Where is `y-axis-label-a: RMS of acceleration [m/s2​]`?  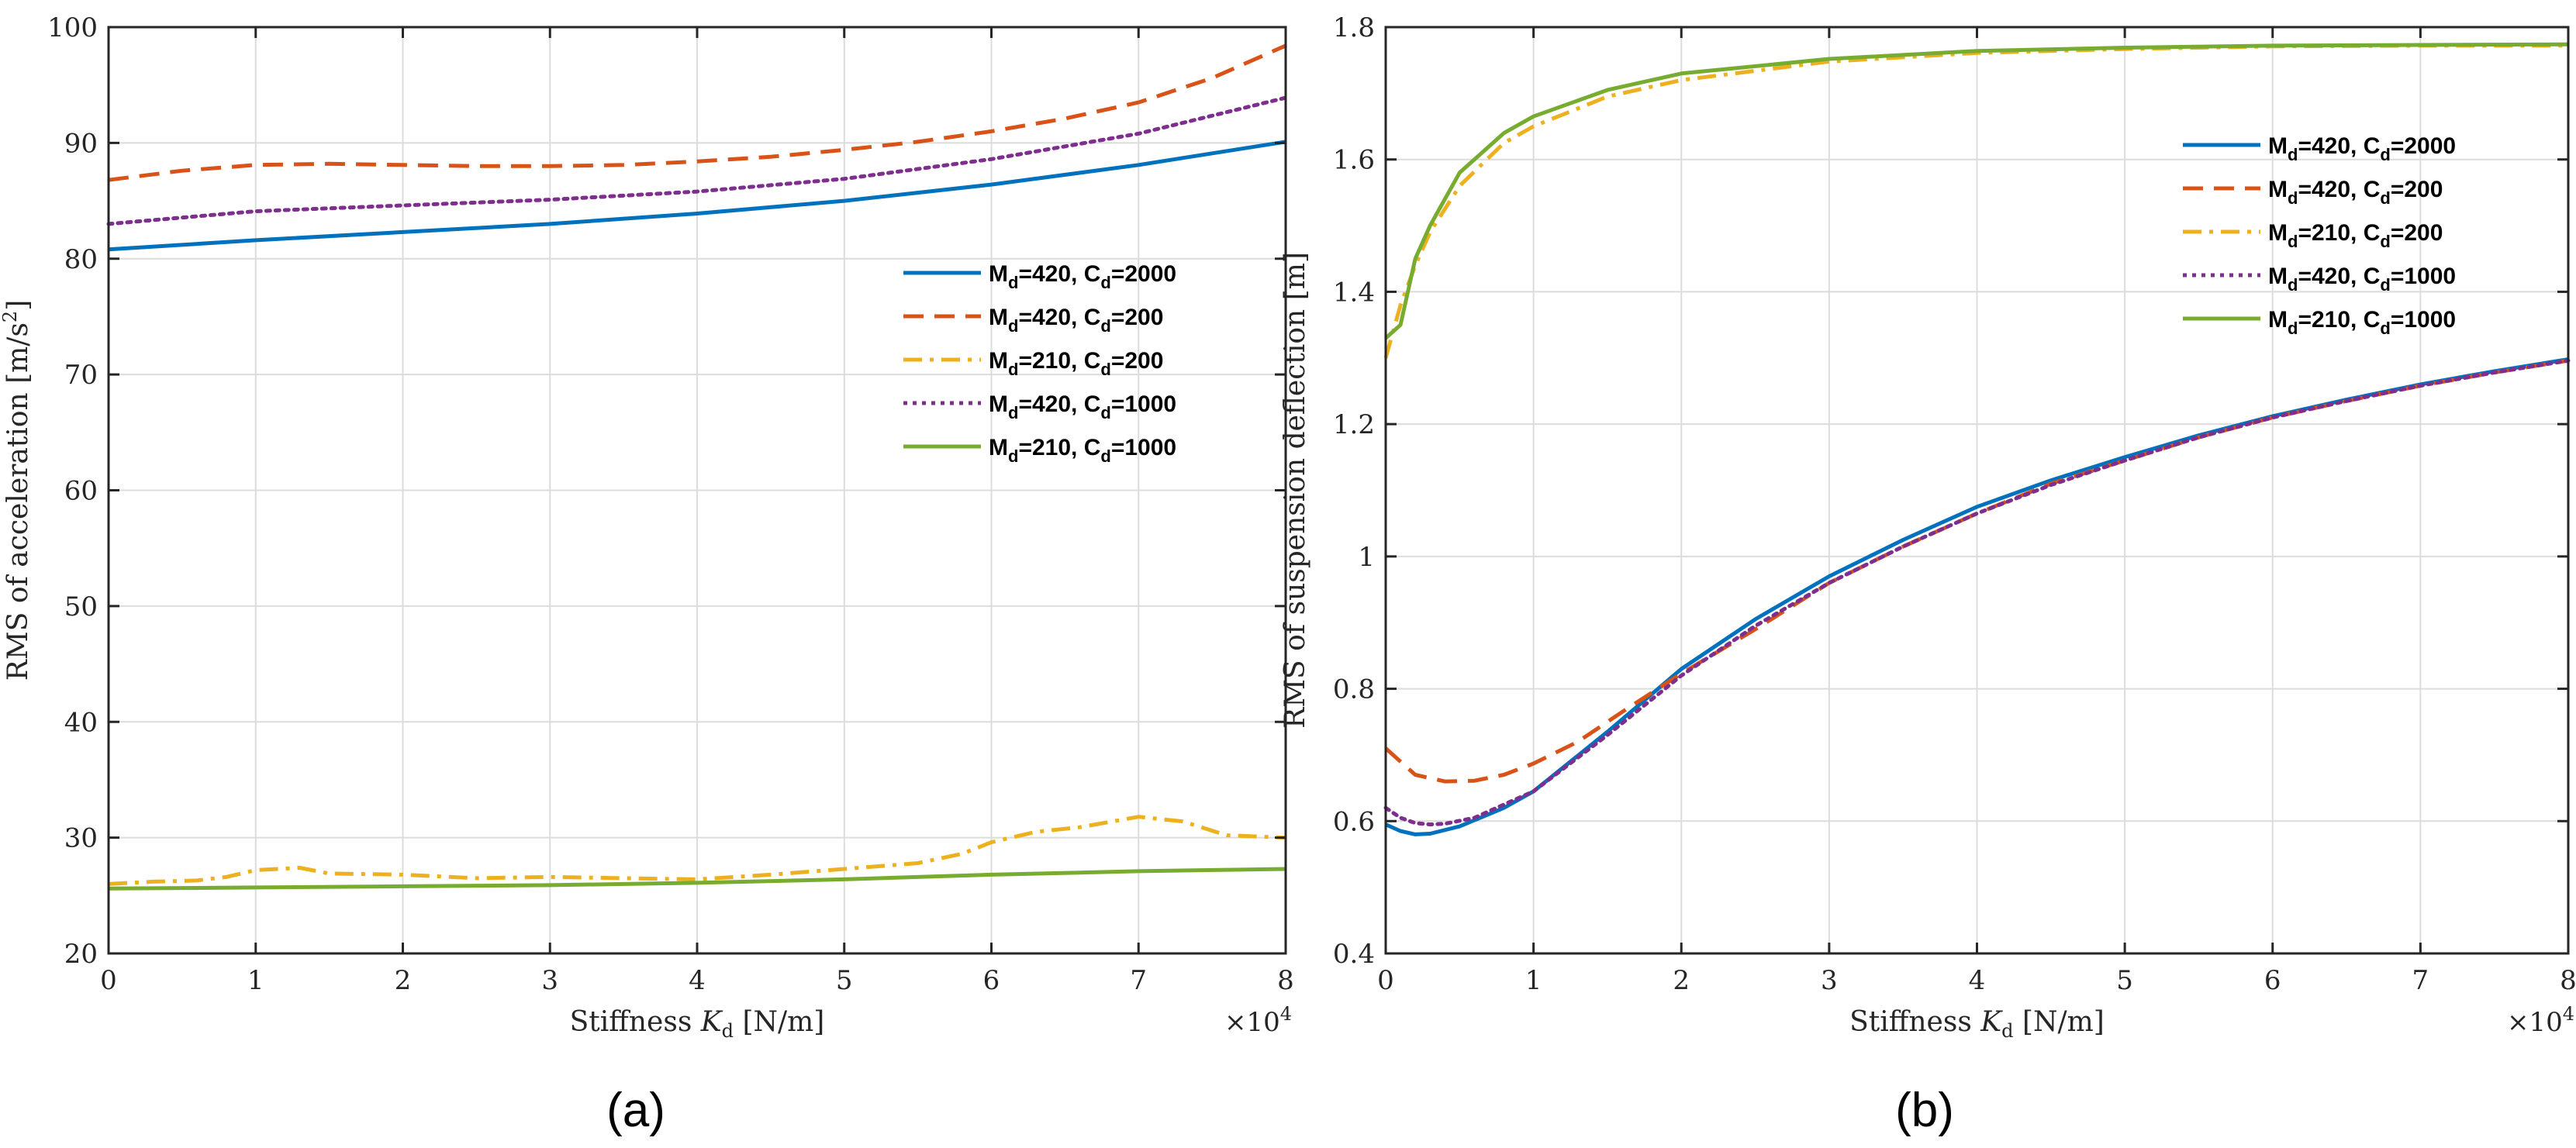 y-axis-label-a: RMS of acceleration [m/s2​] is located at coordinates (17, 491).